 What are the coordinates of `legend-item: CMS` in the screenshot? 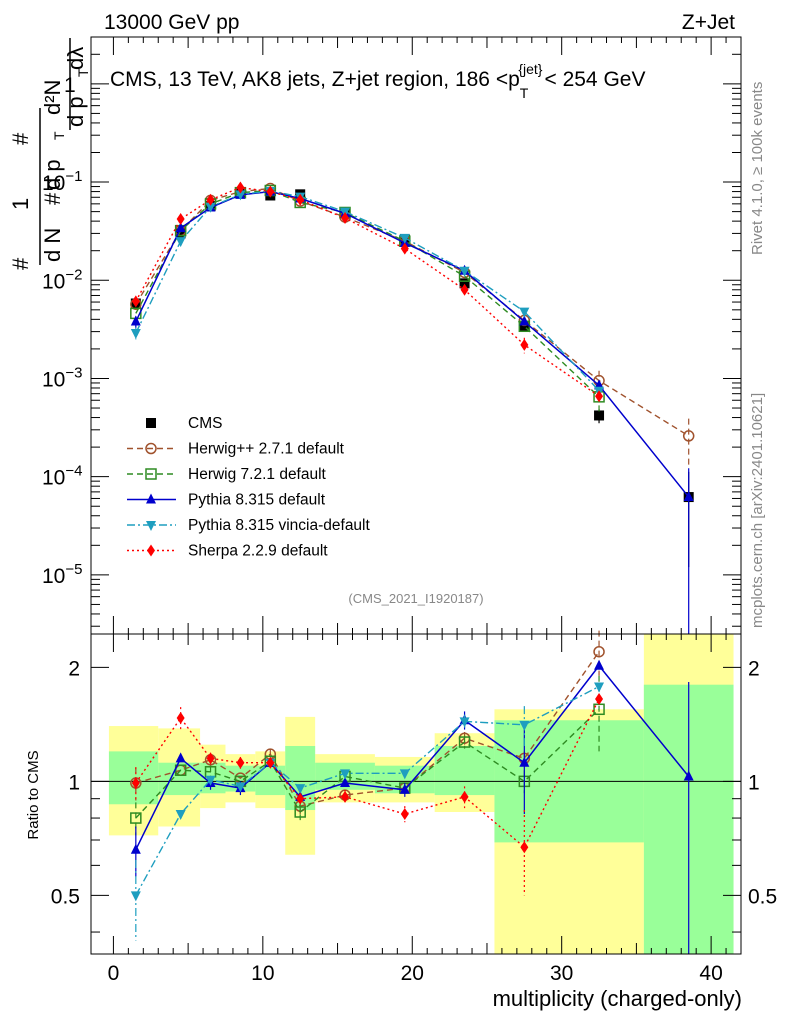 It's located at (184, 423).